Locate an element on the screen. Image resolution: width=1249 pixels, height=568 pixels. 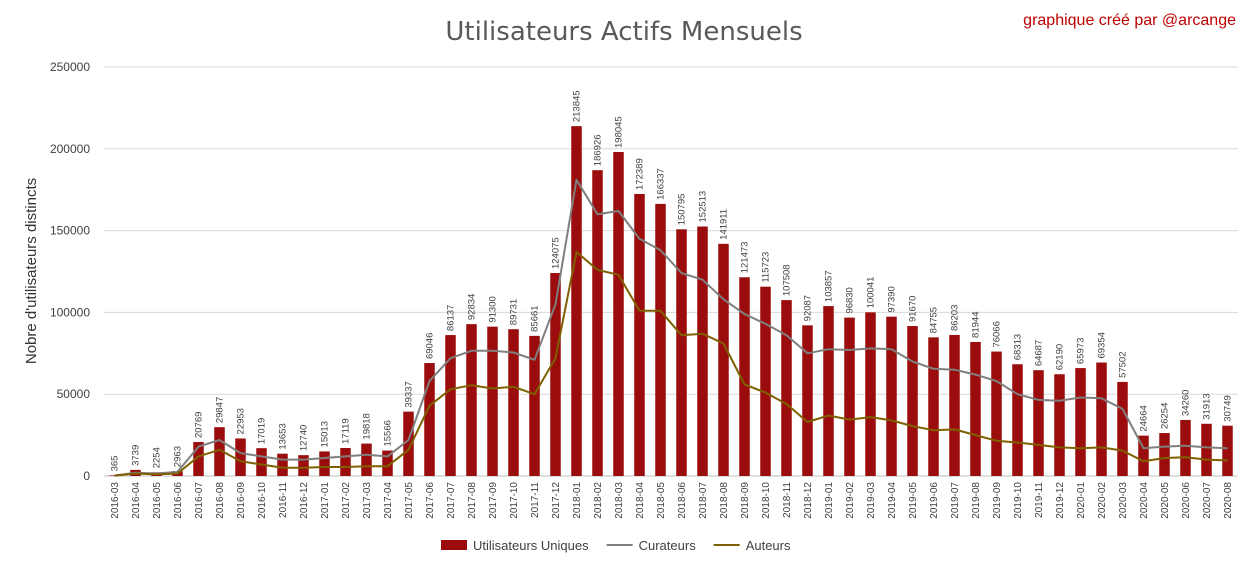
data-label: 22953 is located at coordinates (241, 421).